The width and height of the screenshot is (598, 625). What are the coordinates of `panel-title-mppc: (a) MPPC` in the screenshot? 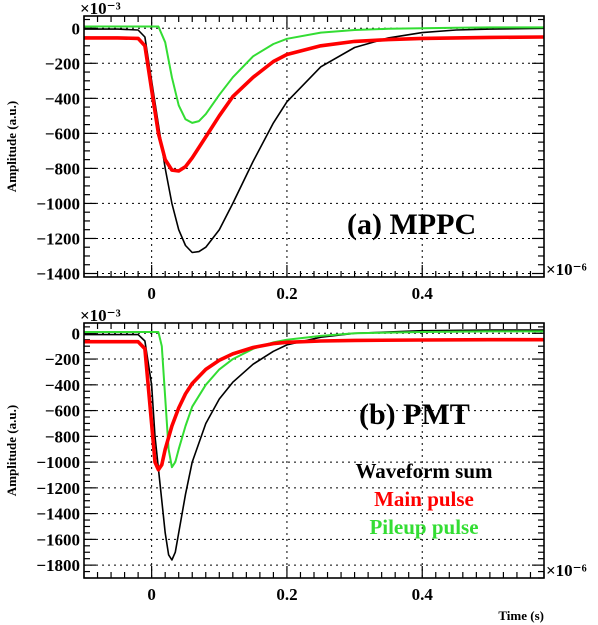 It's located at (411, 224).